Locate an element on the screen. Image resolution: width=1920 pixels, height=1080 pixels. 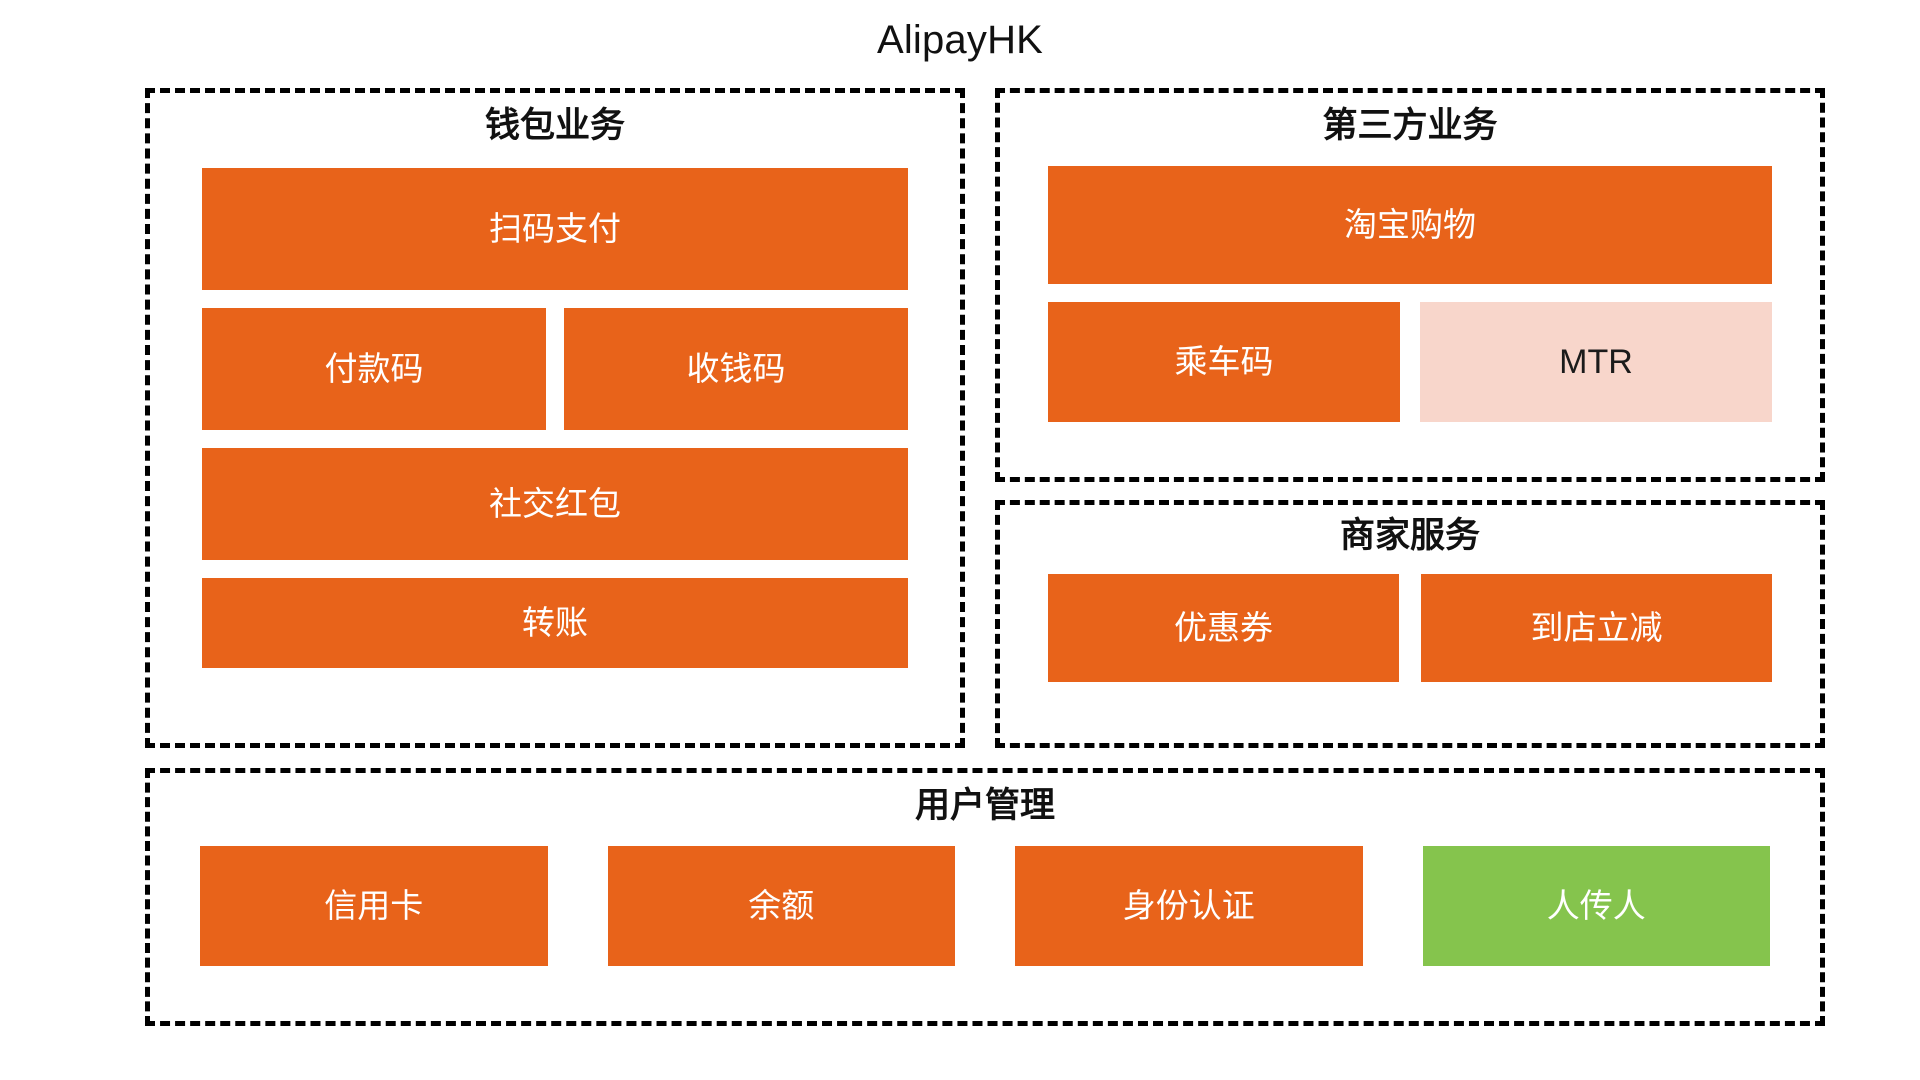
group-third-party-business-body: 淘宝购物 乘车码 MTR is located at coordinates (1410, 293).